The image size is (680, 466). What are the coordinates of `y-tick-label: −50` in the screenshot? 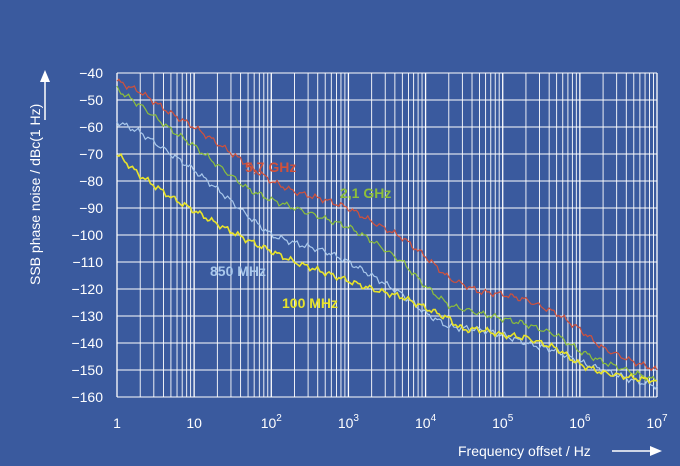 It's located at (91, 100).